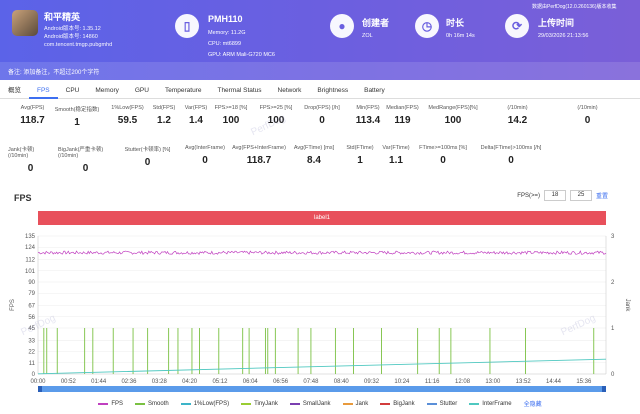 This screenshot has width=640, height=414. What do you see at coordinates (183, 90) in the screenshot?
I see `tab-temperature: Temperature` at bounding box center [183, 90].